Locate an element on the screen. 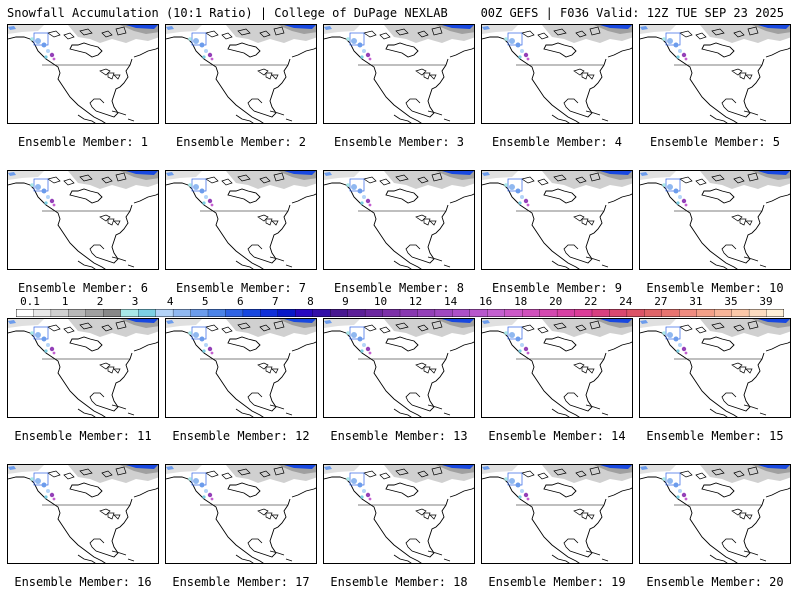  ensemble-member-caption: Ensemble Member: 18 is located at coordinates (399, 582).